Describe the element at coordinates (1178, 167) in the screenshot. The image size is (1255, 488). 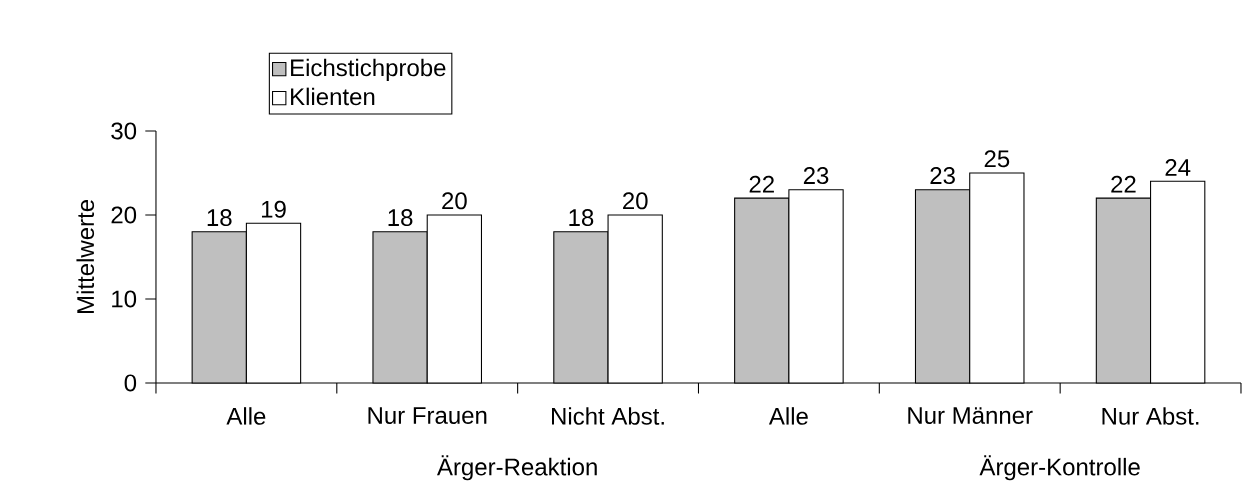
I see `data-label: 24` at that location.